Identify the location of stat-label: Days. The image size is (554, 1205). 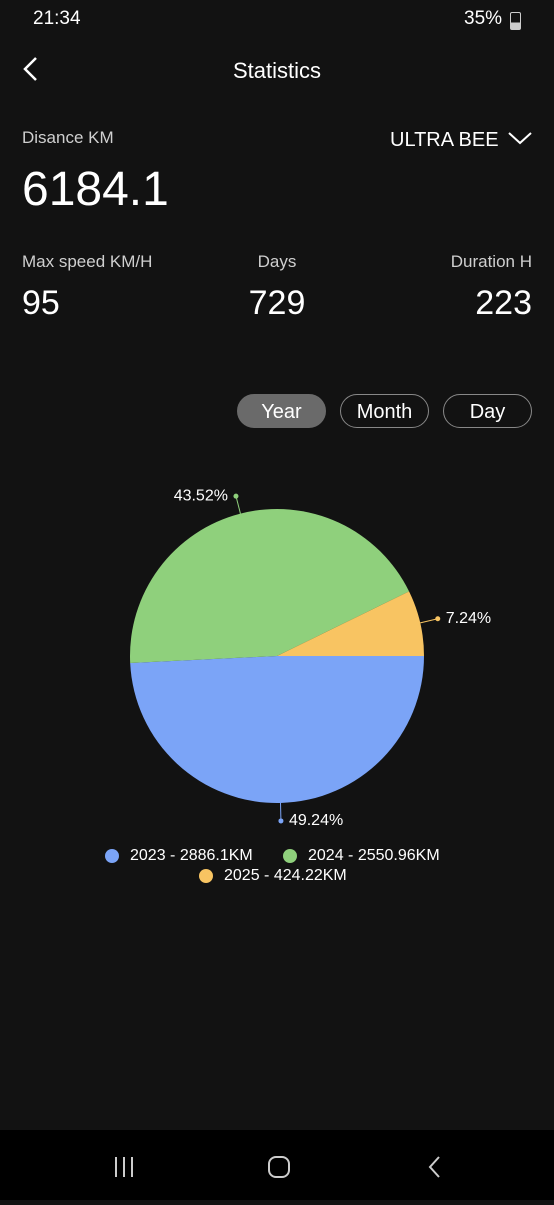
(277, 262).